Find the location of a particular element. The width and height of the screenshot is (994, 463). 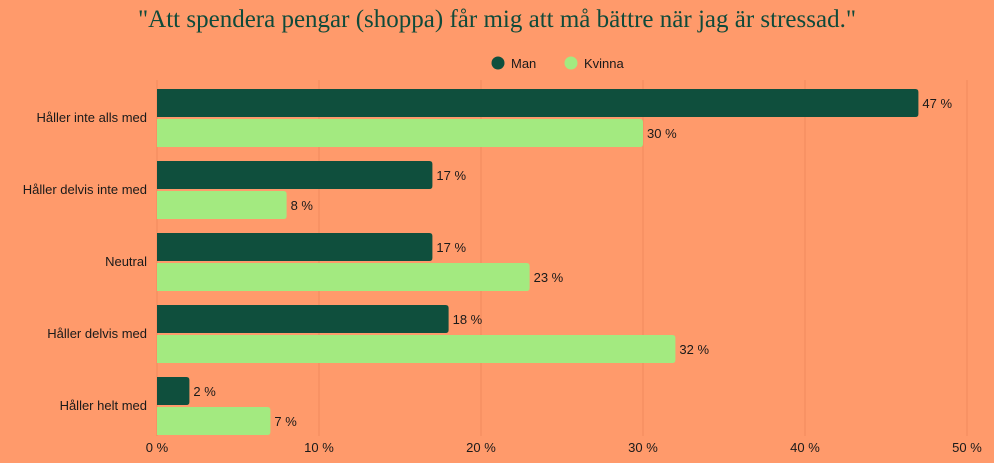

legend-marker-kvinna is located at coordinates (571, 63).